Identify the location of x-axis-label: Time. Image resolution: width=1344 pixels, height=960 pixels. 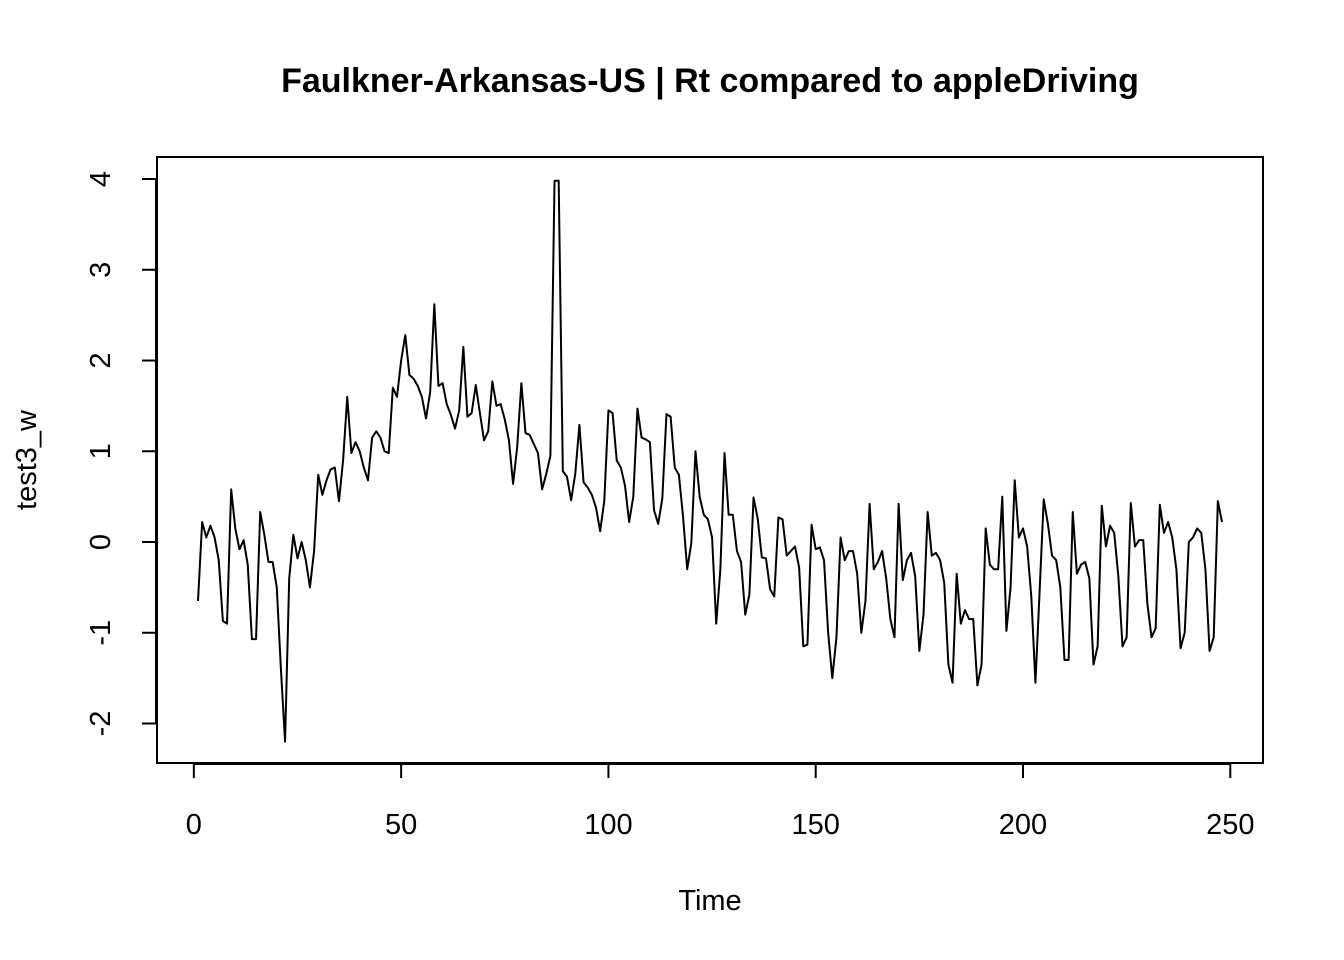
(709, 901).